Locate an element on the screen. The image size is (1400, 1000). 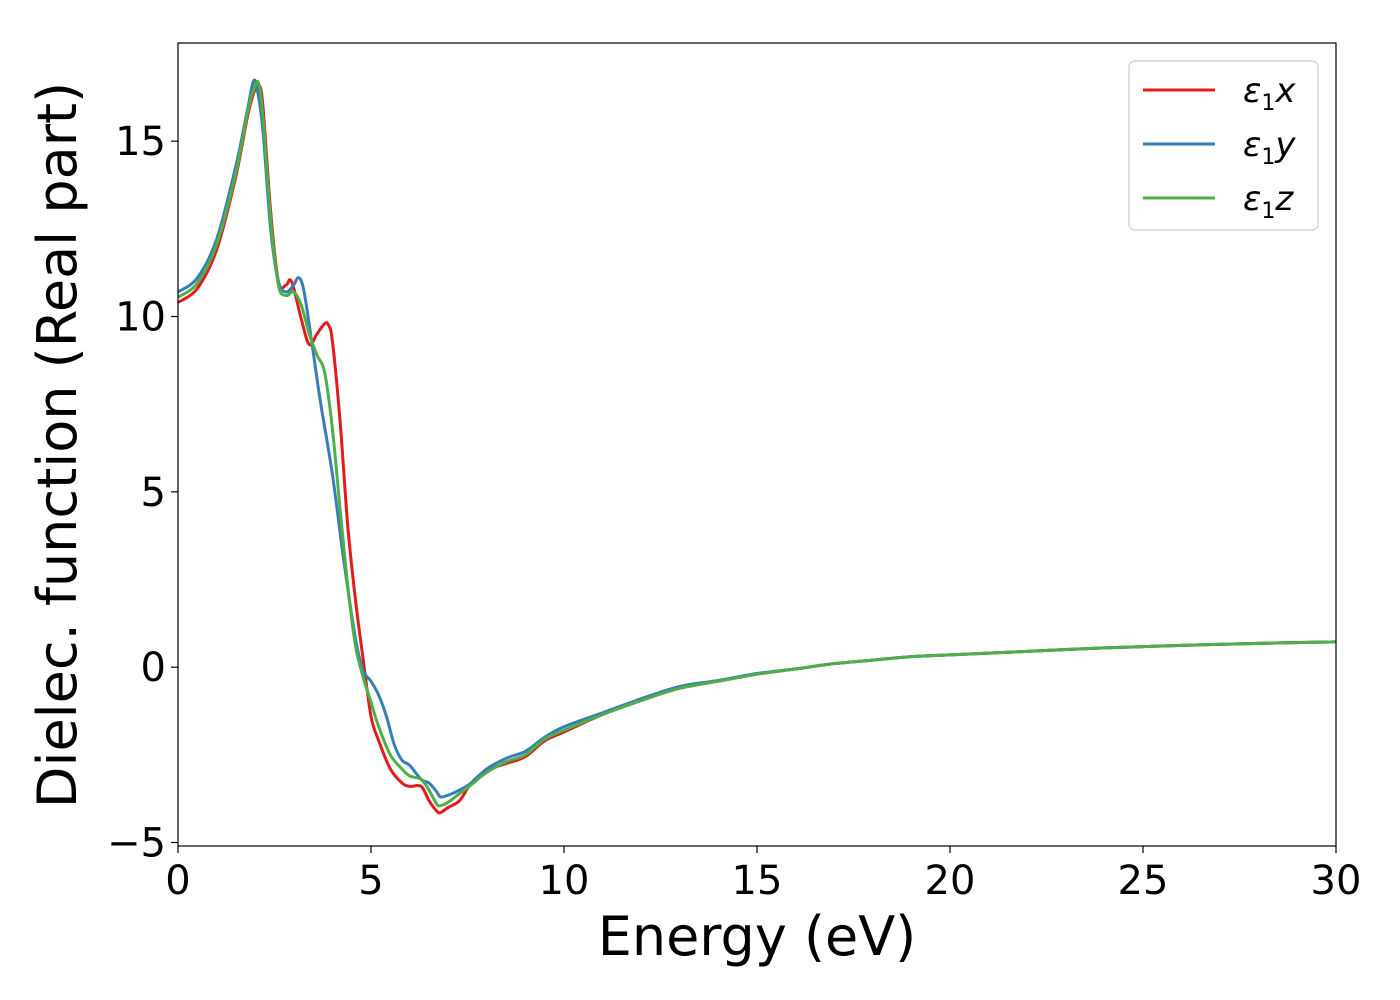
x-tick-label: 15 is located at coordinates (757, 881).